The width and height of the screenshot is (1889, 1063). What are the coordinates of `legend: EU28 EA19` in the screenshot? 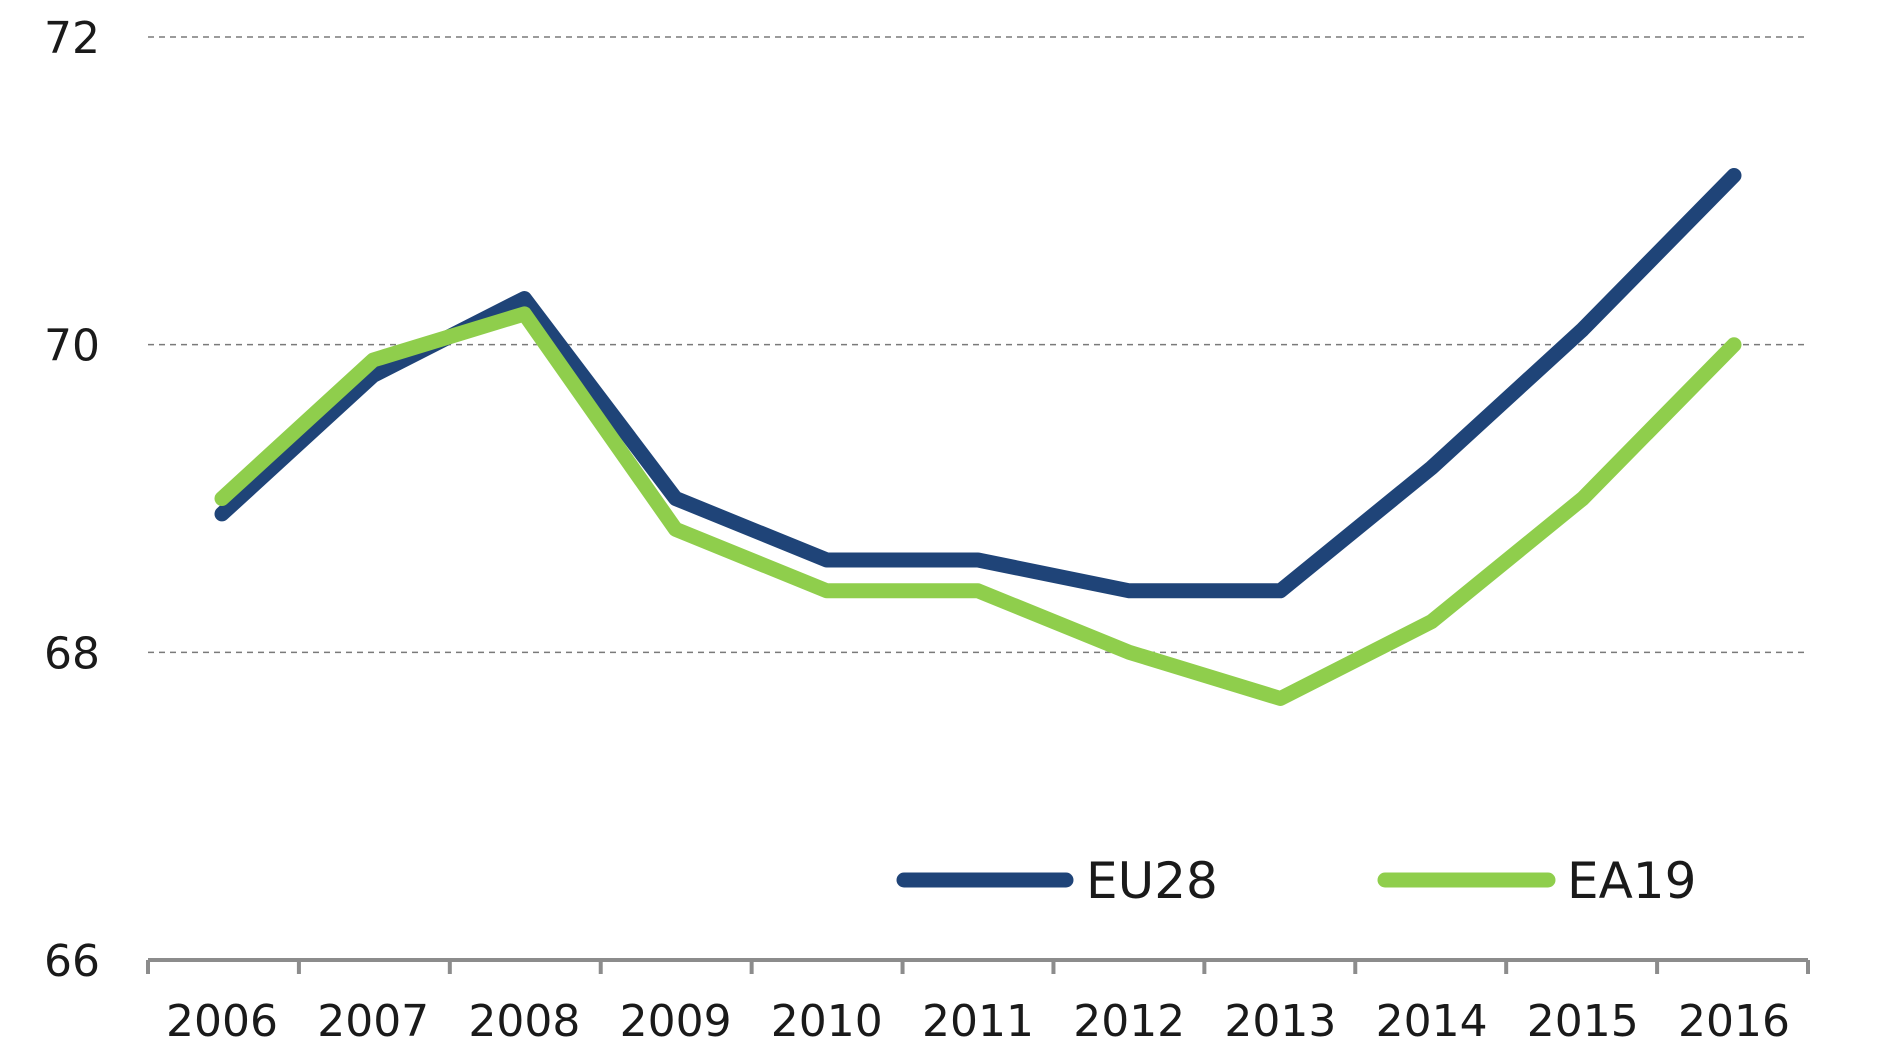 It's located at (1296, 881).